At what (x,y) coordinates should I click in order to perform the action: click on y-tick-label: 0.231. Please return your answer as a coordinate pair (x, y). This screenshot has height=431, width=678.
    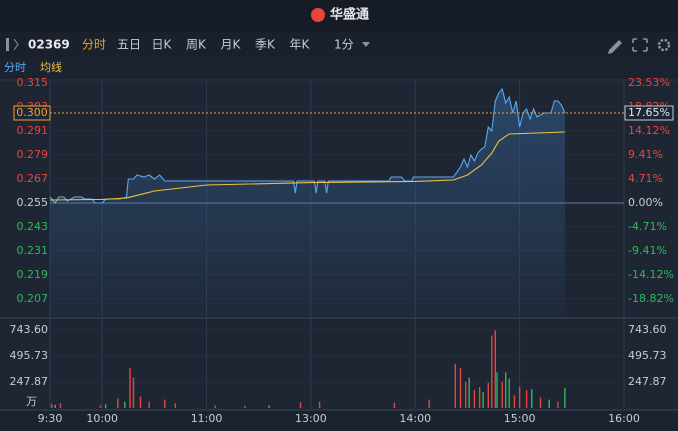
    Looking at the image, I should click on (33, 250).